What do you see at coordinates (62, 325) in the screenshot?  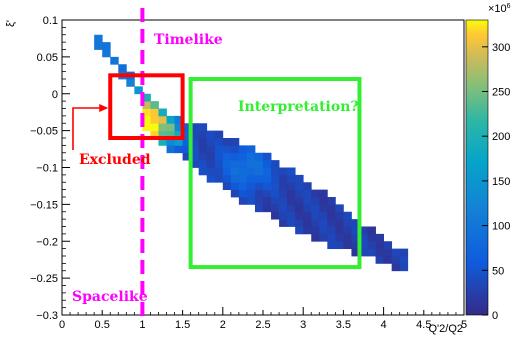 I see `x-tick-label: 0` at bounding box center [62, 325].